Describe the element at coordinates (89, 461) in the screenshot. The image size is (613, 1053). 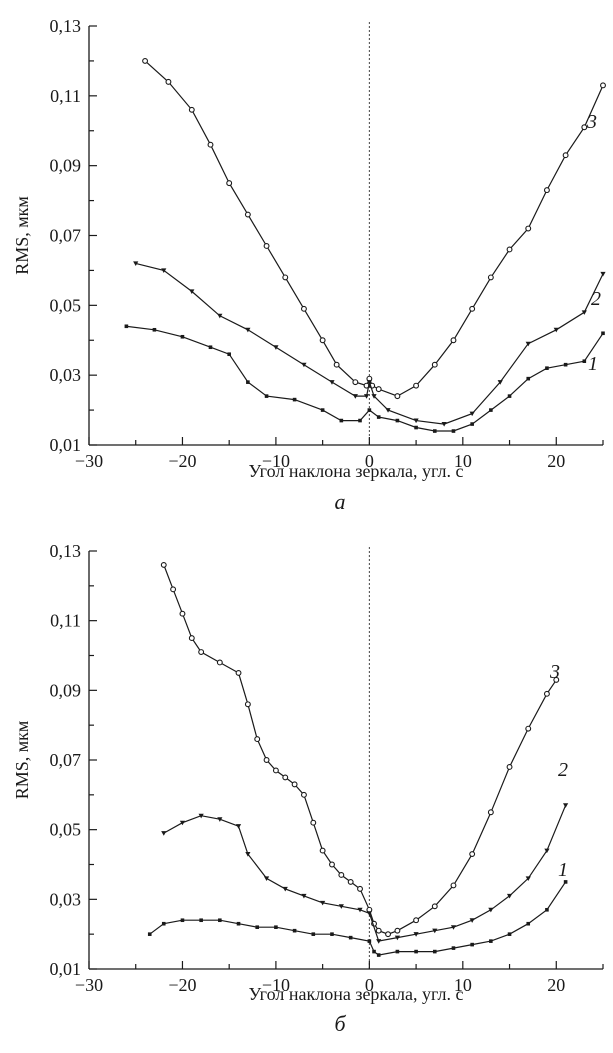
I see `chart-1-x-tick-label: −30` at that location.